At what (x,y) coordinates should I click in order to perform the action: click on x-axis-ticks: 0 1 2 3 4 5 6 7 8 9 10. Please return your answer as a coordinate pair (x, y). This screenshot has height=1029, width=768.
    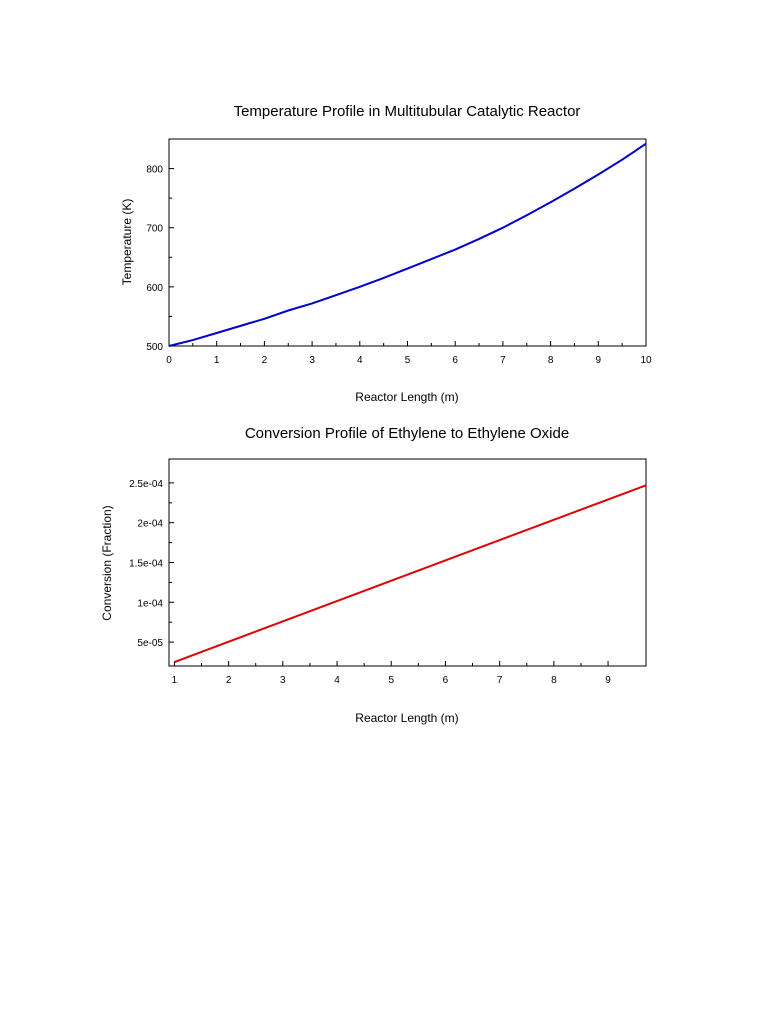
    Looking at the image, I should click on (409, 353).